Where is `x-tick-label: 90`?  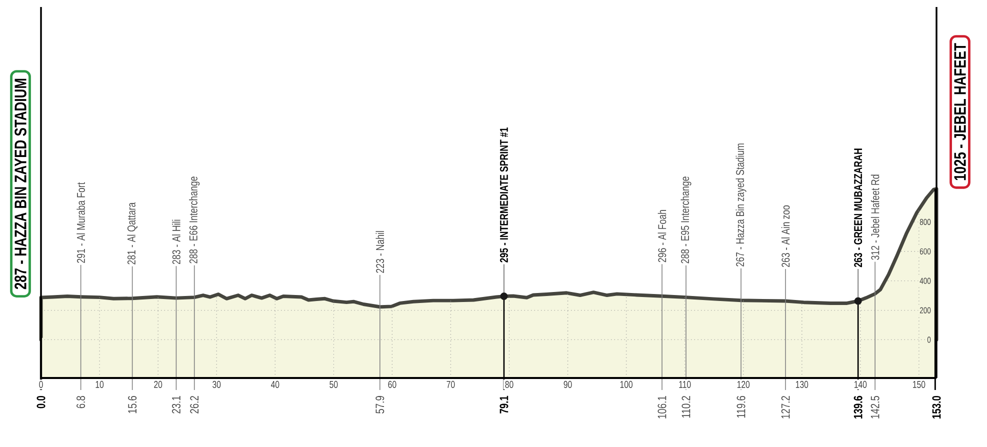
x-tick-label: 90 is located at coordinates (568, 384).